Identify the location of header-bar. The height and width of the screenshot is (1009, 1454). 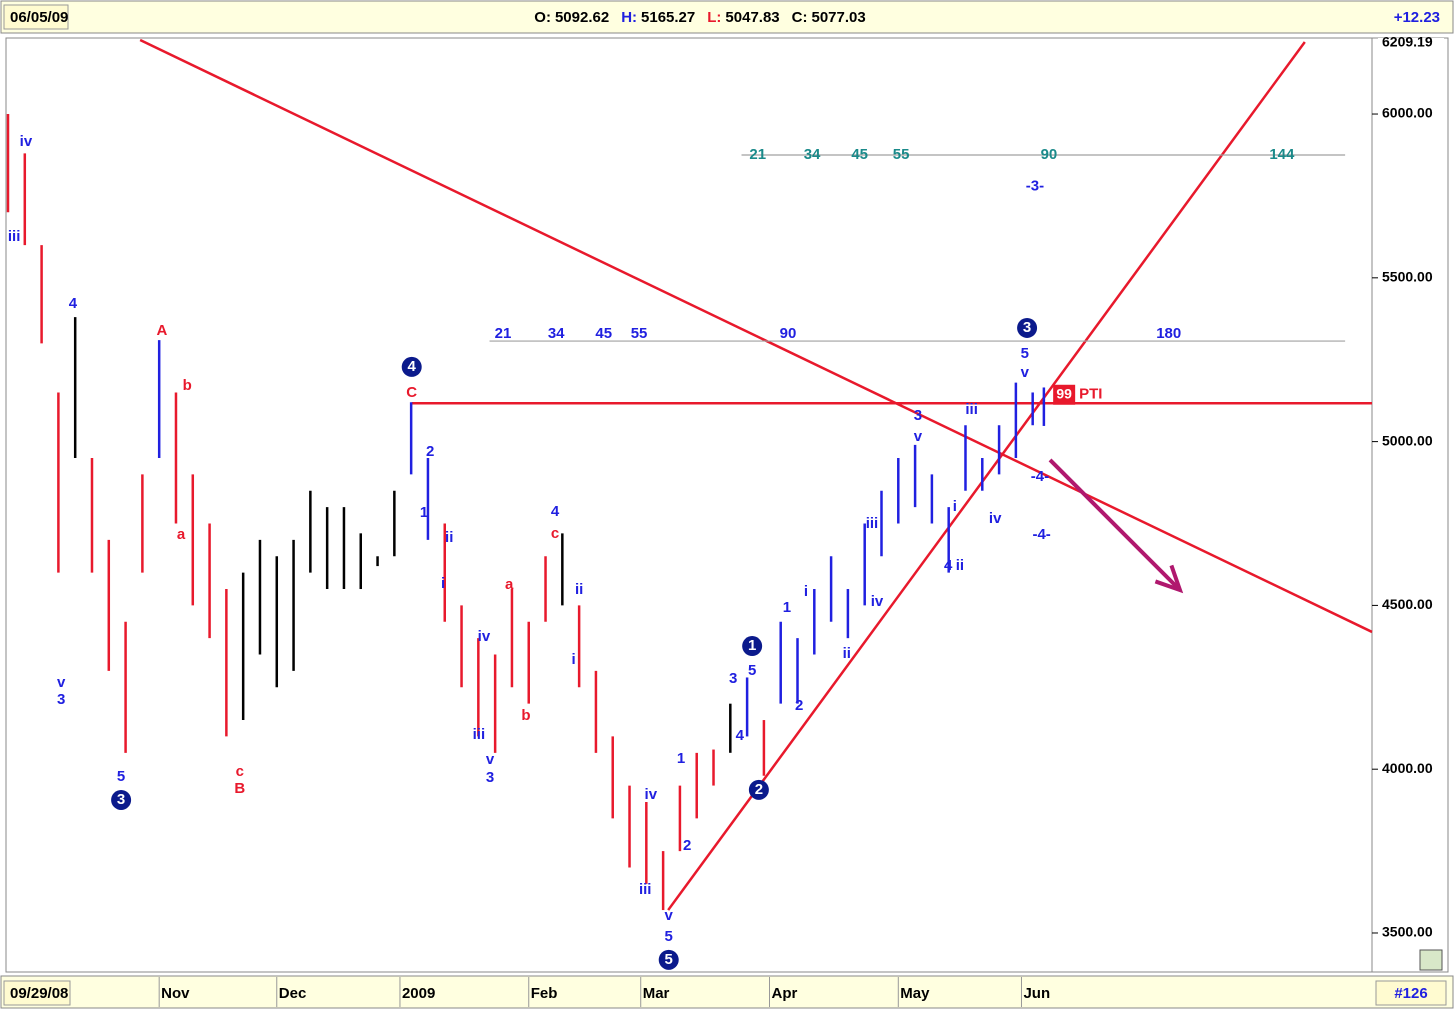
(727, 17).